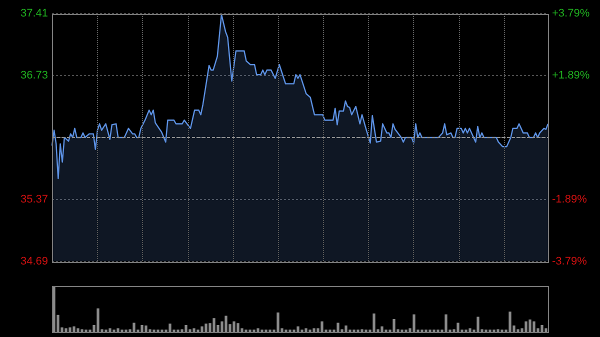 This screenshot has width=600, height=337. I want to click on y-tick-label: 34.69, so click(34, 261).